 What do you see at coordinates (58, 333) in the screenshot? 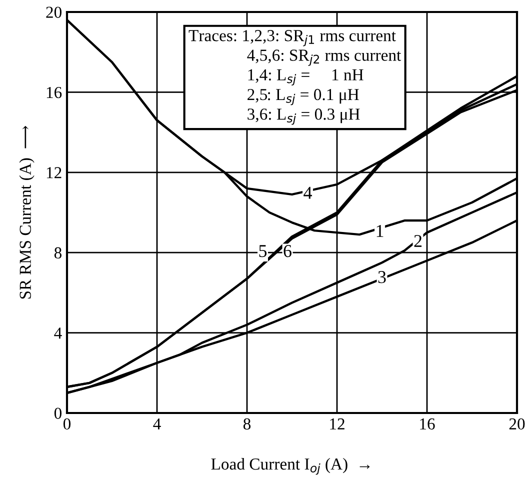
I see `y-tick-label: 4` at bounding box center [58, 333].